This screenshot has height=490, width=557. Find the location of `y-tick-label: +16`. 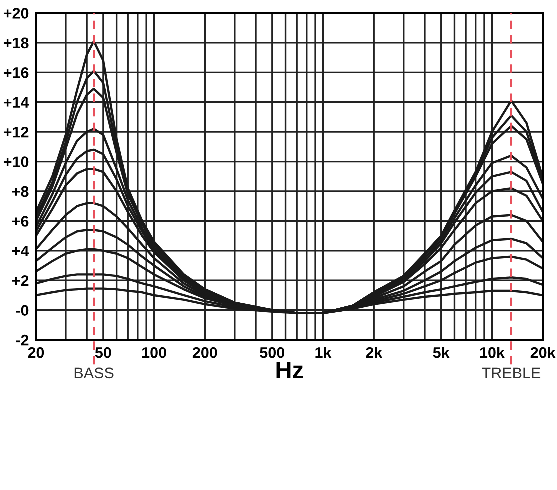

y-tick-label: +16 is located at coordinates (16, 73).